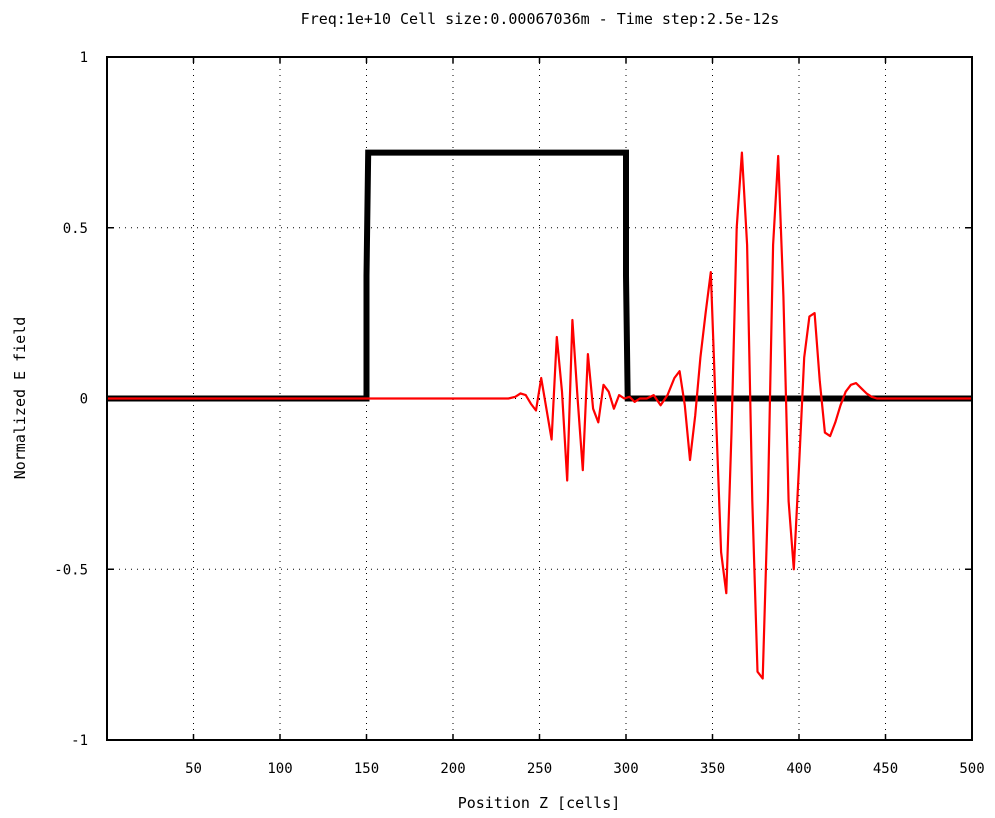 This screenshot has height=818, width=995. What do you see at coordinates (20, 398) in the screenshot?
I see `y-axis-label: Normalized E field` at bounding box center [20, 398].